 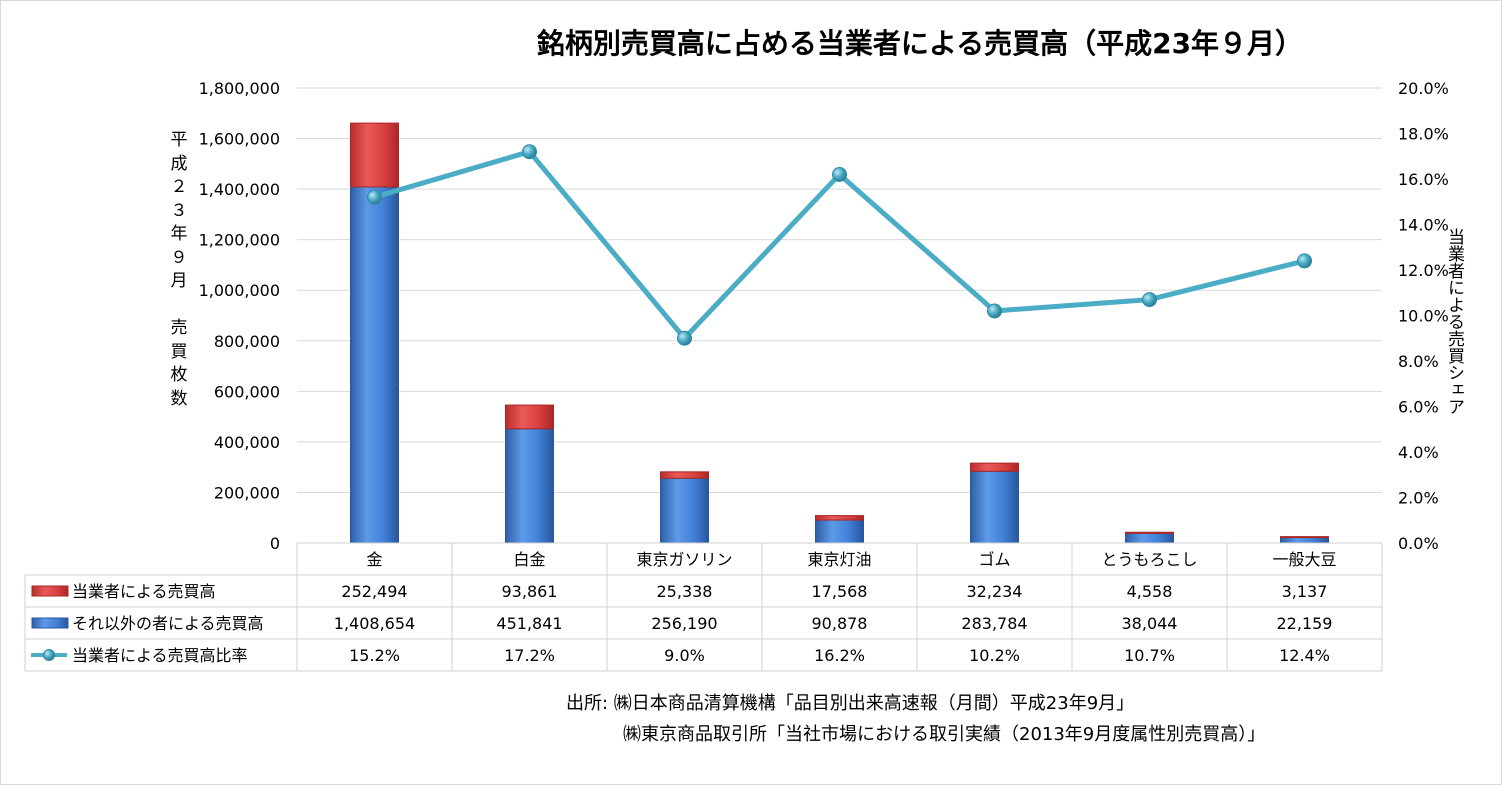 What do you see at coordinates (839, 655) in the screenshot?
I see `table-cell: 16.2%` at bounding box center [839, 655].